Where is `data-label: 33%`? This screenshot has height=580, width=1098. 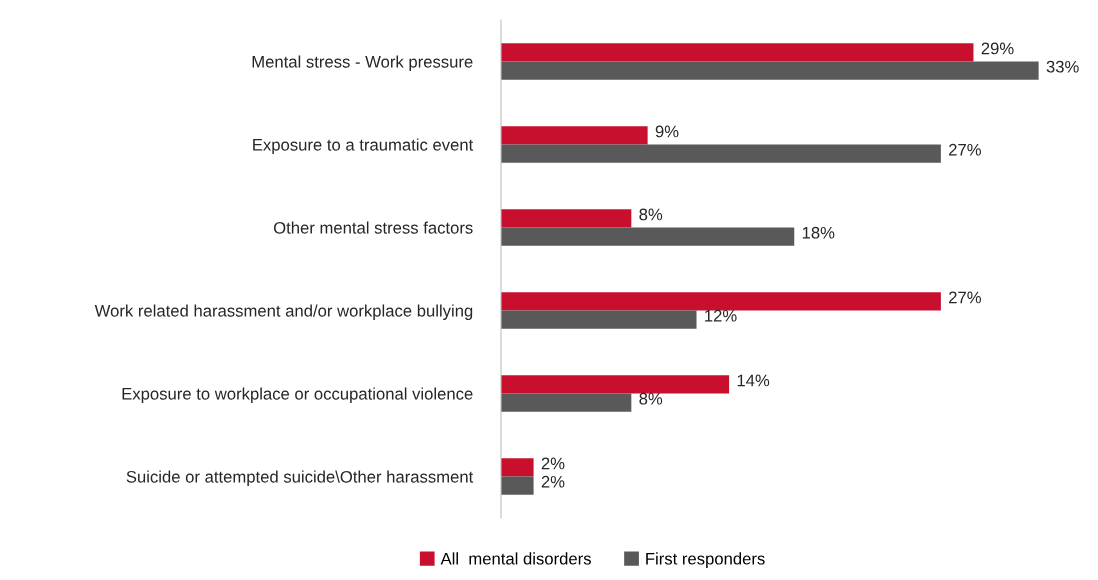 data-label: 33% is located at coordinates (1062, 66).